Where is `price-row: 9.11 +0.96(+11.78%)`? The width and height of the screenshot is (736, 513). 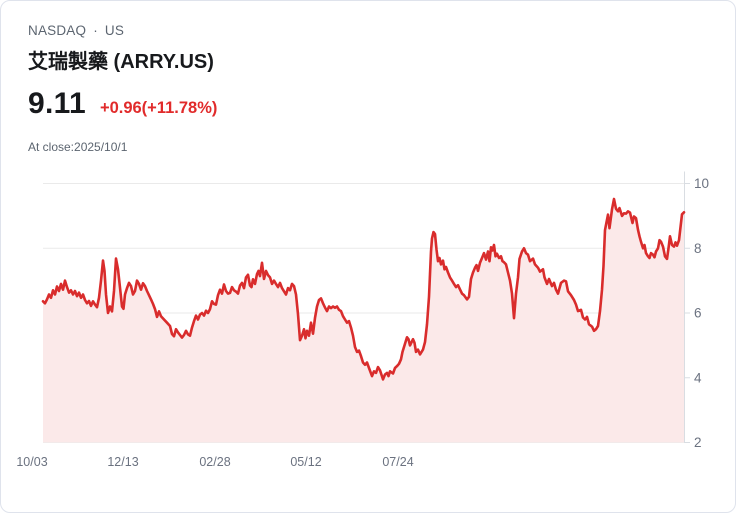 price-row: 9.11 +0.96(+11.78%) is located at coordinates (122, 104).